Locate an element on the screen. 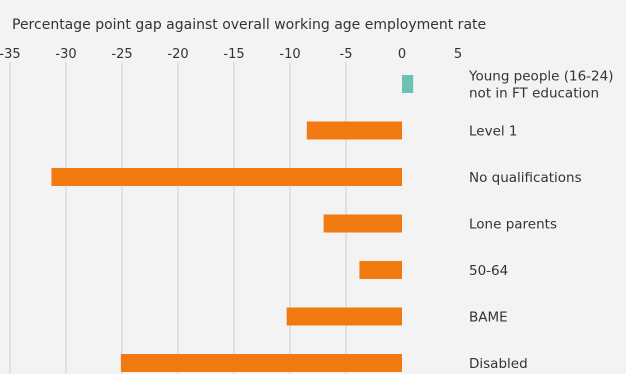 The image size is (626, 374). category-label-line: Lone parents is located at coordinates (513, 225).